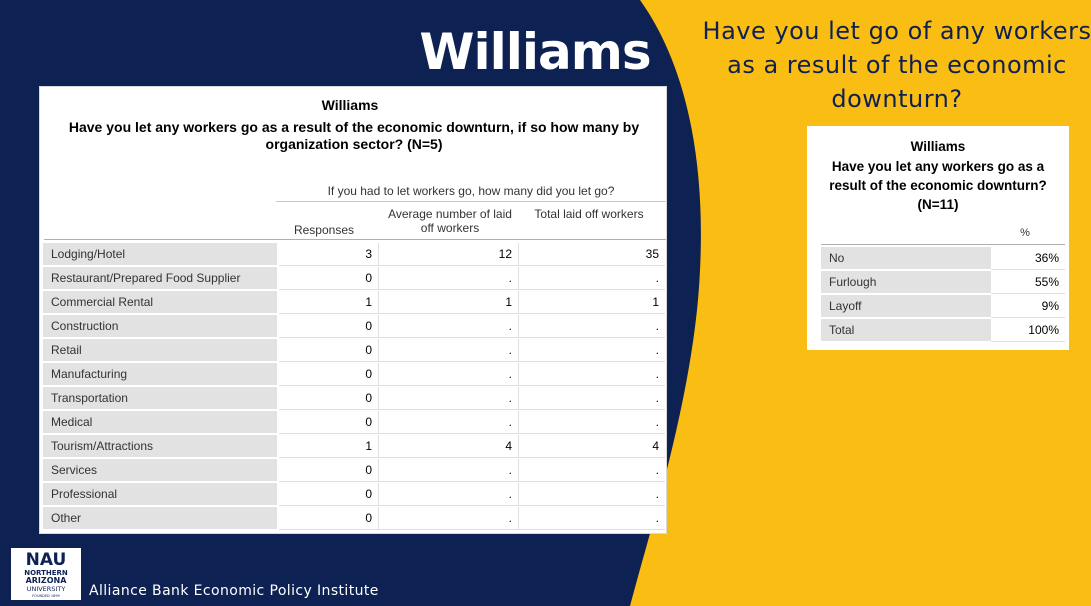 The height and width of the screenshot is (606, 1091). I want to click on average-cell: 12, so click(449, 254).